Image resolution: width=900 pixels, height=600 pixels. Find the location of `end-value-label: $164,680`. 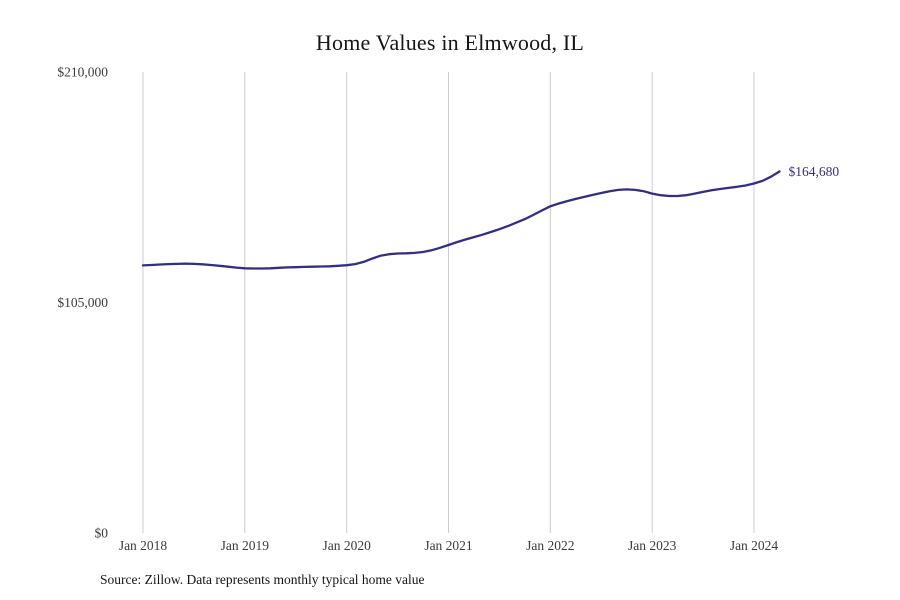

end-value-label: $164,680 is located at coordinates (814, 171).